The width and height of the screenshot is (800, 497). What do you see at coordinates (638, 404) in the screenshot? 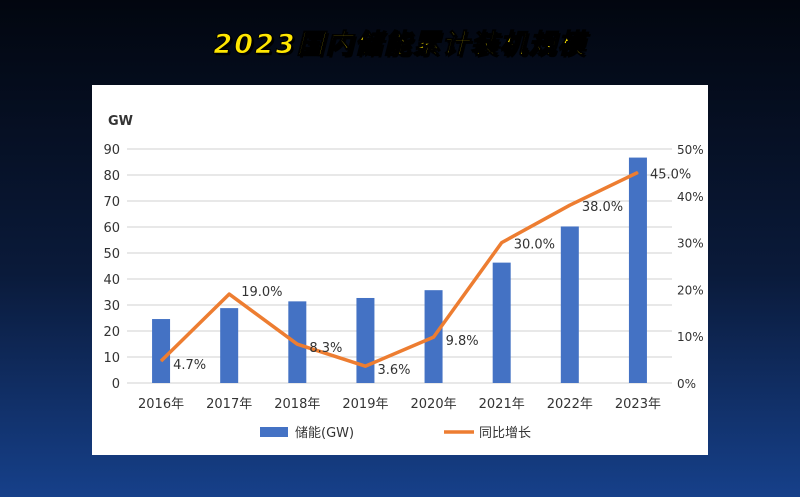
I see `x-tick-label: 2023年` at bounding box center [638, 404].